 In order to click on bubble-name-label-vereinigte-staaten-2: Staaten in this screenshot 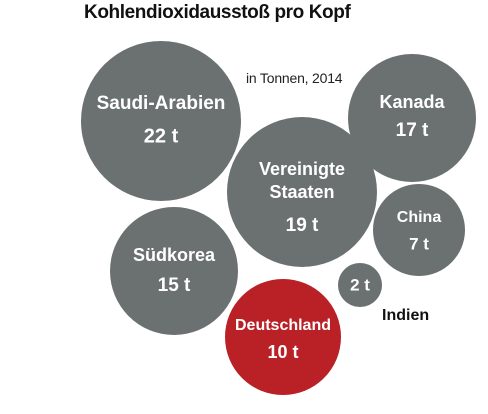, I will do `click(301, 192)`.